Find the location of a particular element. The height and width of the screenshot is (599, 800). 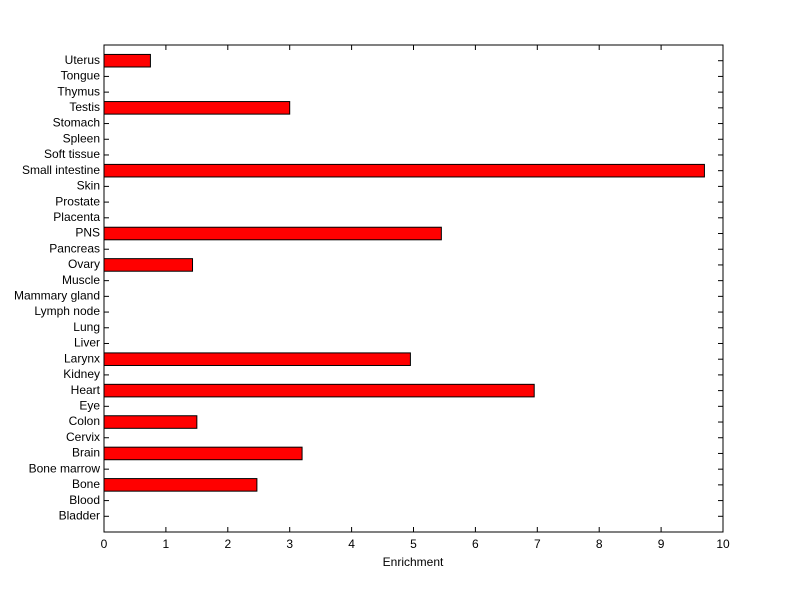

y-tick-label: Uterus is located at coordinates (82, 60).